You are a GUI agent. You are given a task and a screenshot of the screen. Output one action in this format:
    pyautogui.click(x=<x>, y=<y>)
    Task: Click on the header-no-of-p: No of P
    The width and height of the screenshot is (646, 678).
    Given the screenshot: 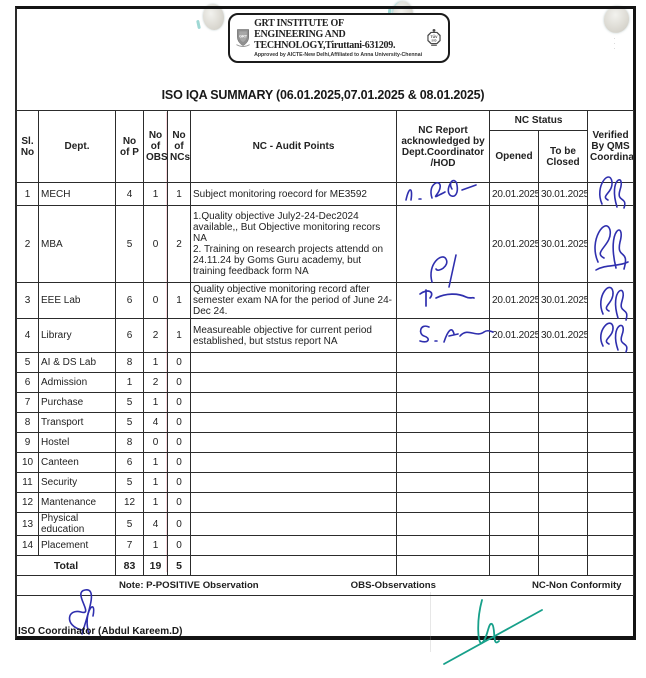 What is the action you would take?
    pyautogui.click(x=129, y=146)
    